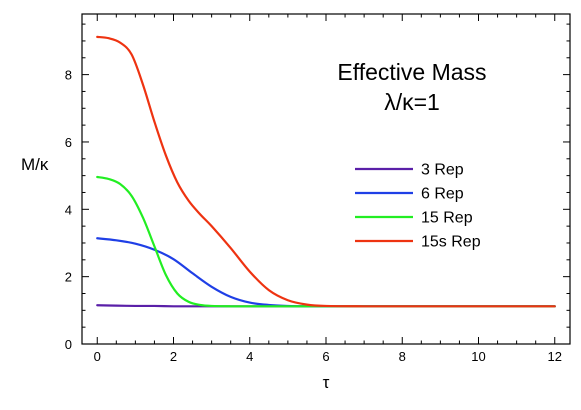 Image resolution: width=581 pixels, height=410 pixels. What do you see at coordinates (412, 102) in the screenshot?
I see `chart-subtitle: λ/κ=1` at bounding box center [412, 102].